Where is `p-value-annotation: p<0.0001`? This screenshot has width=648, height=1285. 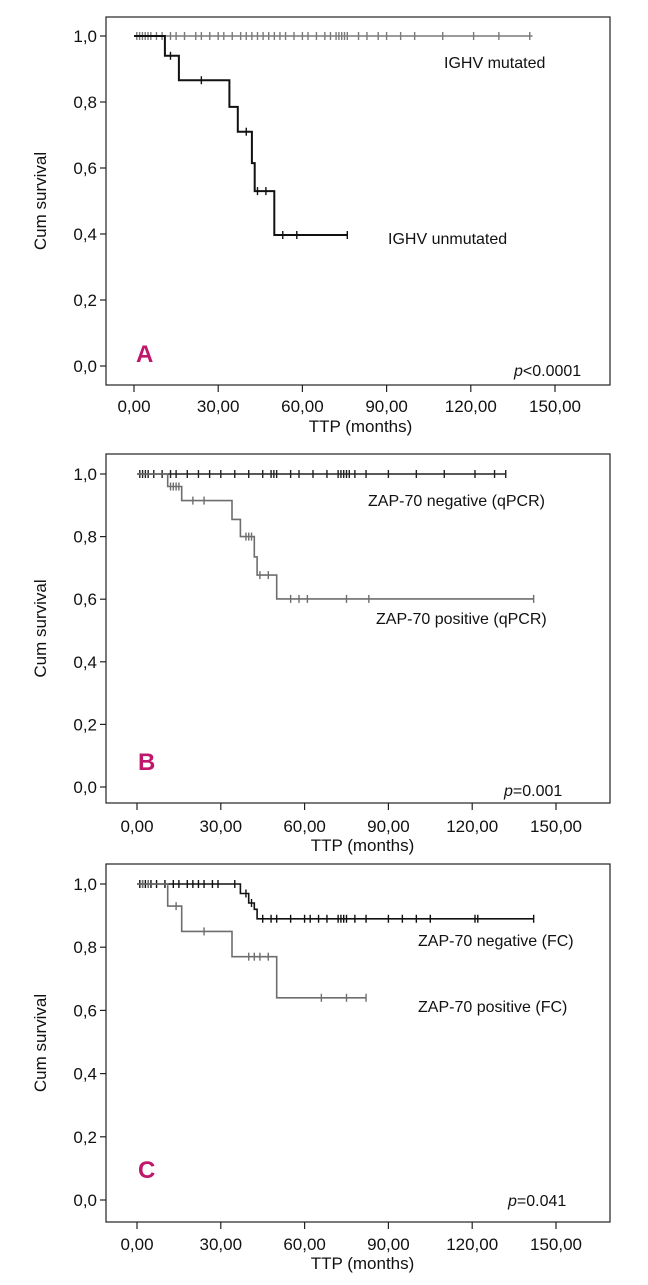
p-value-annotation: p<0.0001 is located at coordinates (547, 371).